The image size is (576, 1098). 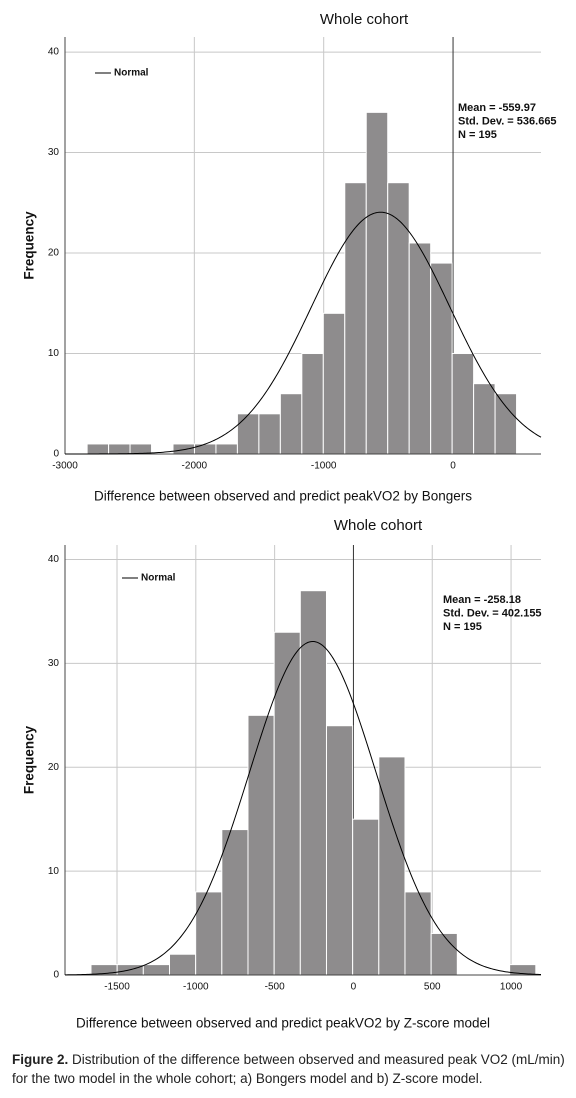 What do you see at coordinates (482, 600) in the screenshot?
I see `stat-label: Mean = -258.18` at bounding box center [482, 600].